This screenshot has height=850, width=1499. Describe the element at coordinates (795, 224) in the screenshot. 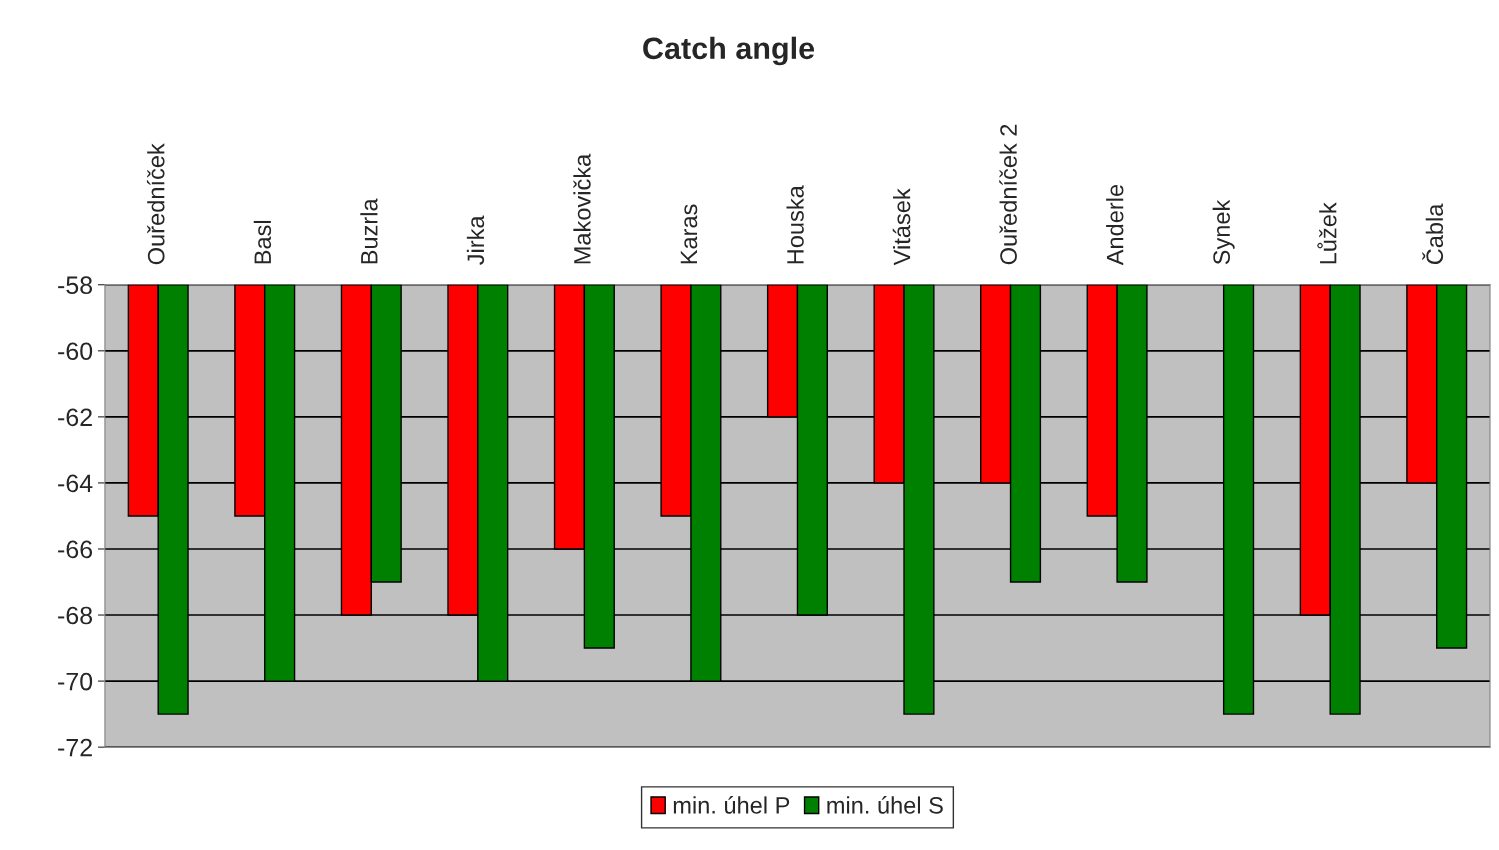

I see `x-tick-label: Houska` at that location.